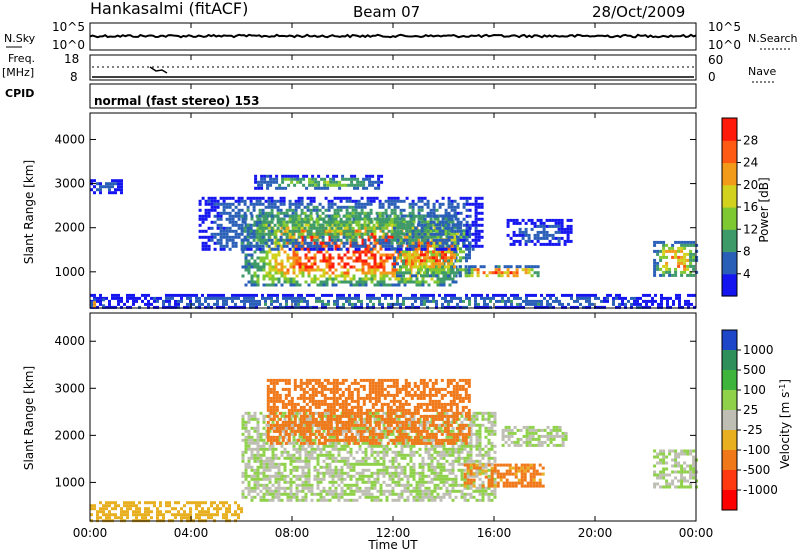 The width and height of the screenshot is (800, 554). Describe the element at coordinates (724, 45) in the screenshot. I see `nsky-tick-bottom-right: 10^0` at that location.